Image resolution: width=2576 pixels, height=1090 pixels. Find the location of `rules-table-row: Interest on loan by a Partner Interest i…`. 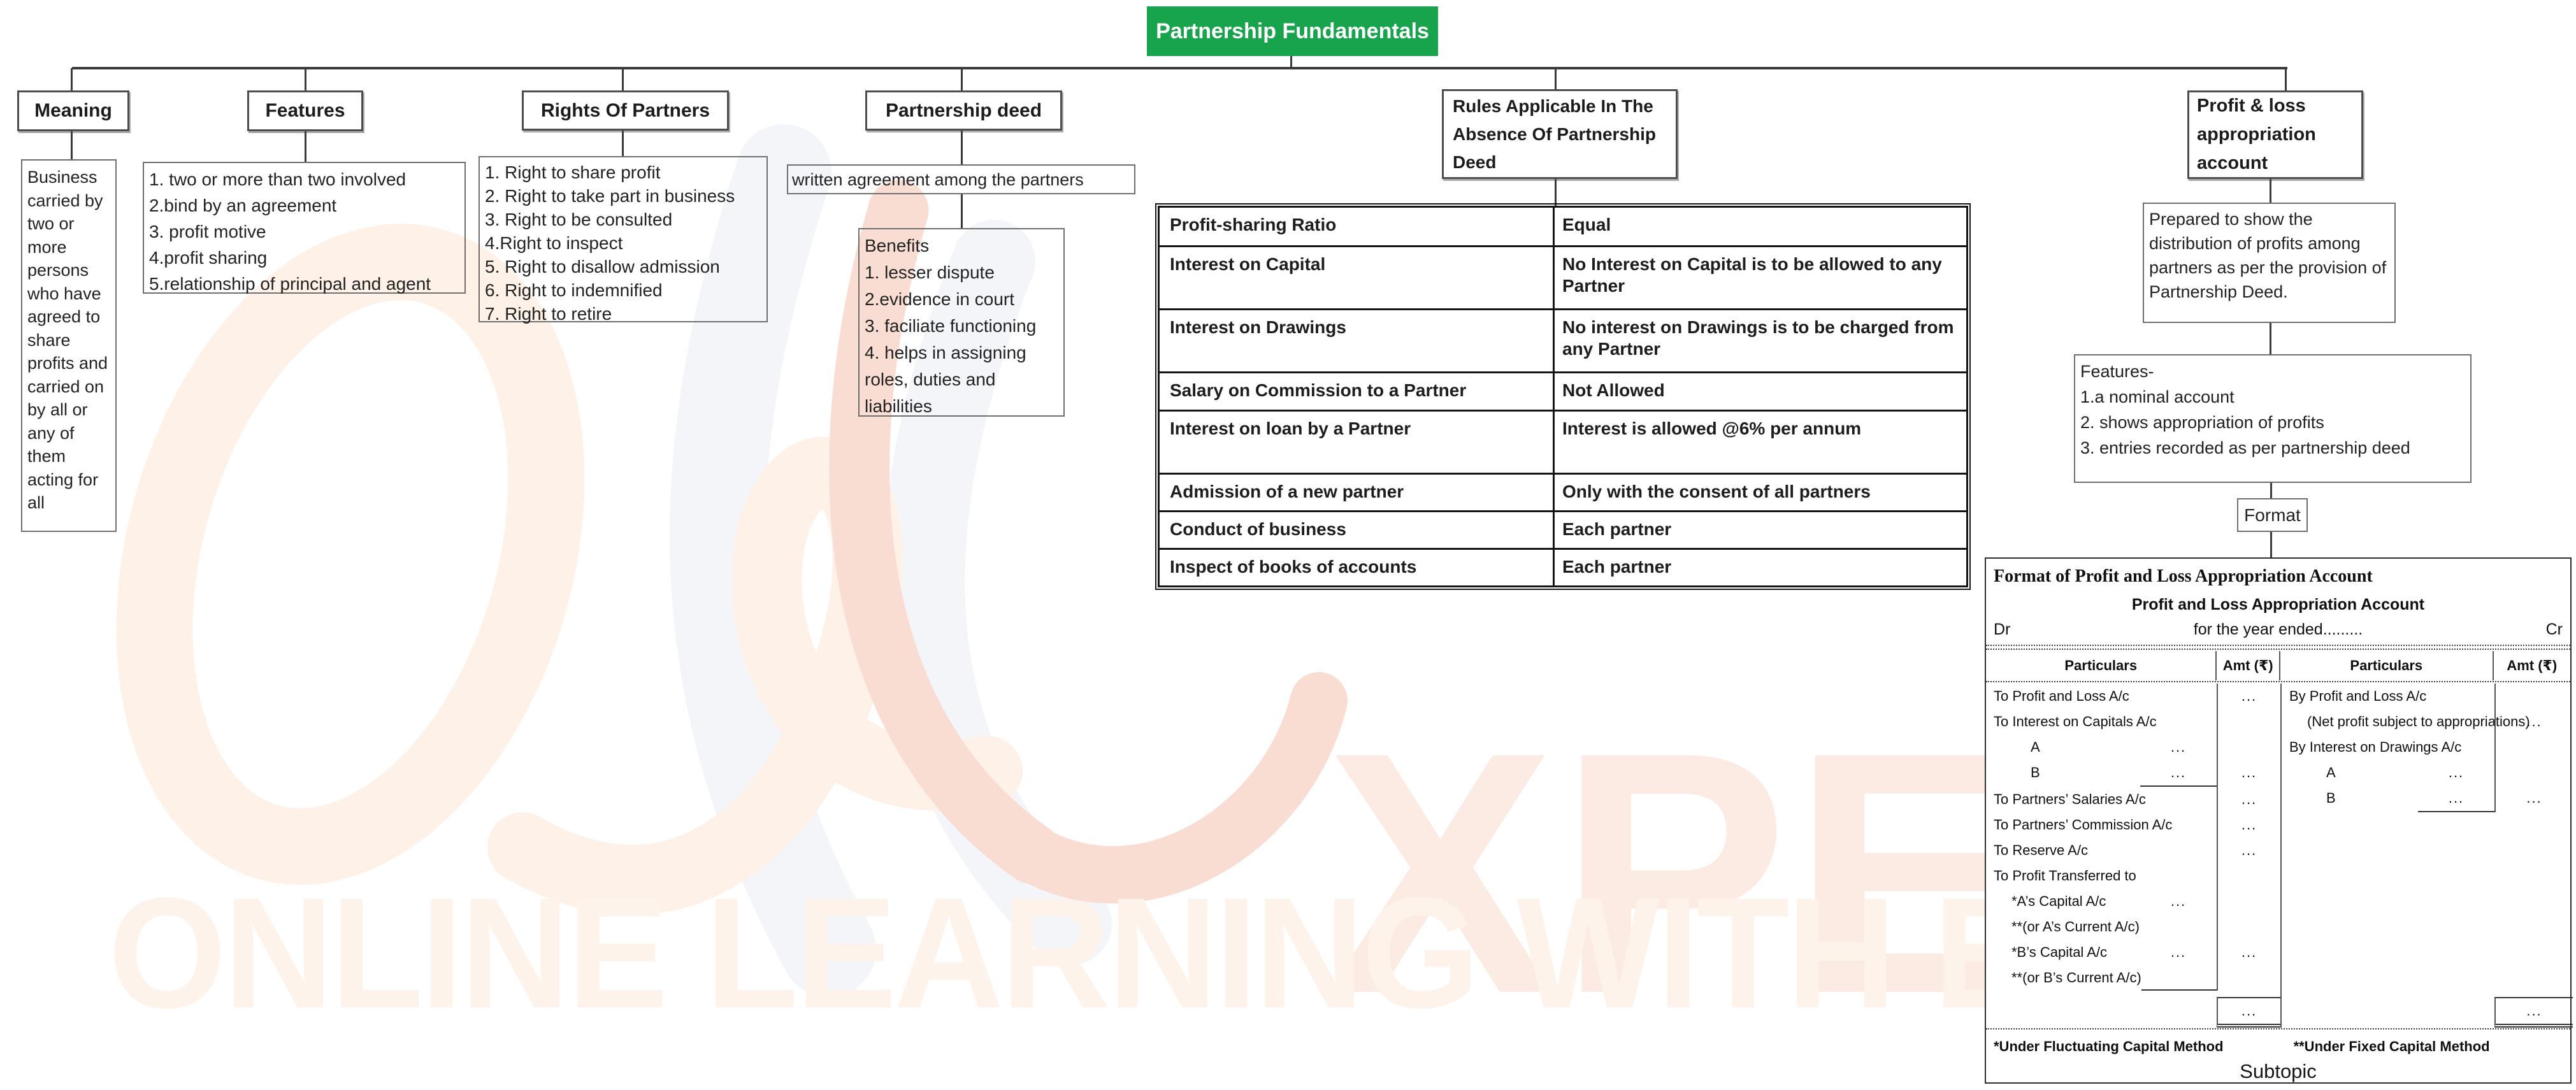

rules-table-row: Interest on loan by a Partner Interest i… is located at coordinates (1563, 441).